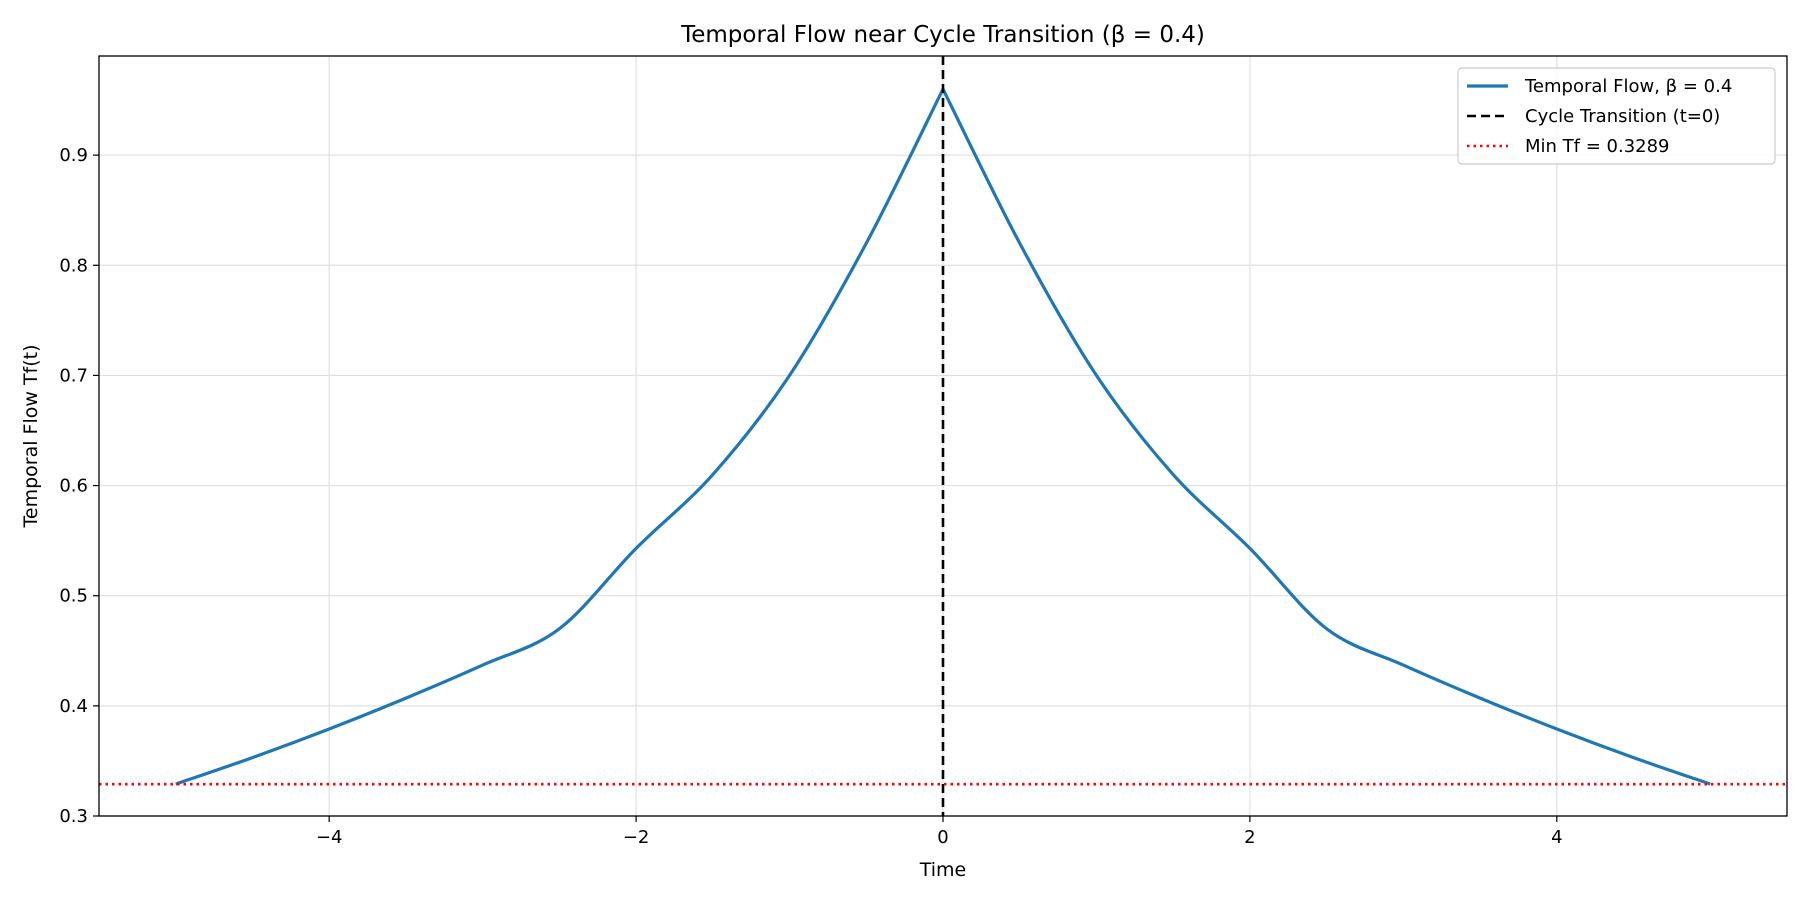  Describe the element at coordinates (73, 265) in the screenshot. I see `y-tick-label: 0.8` at that location.